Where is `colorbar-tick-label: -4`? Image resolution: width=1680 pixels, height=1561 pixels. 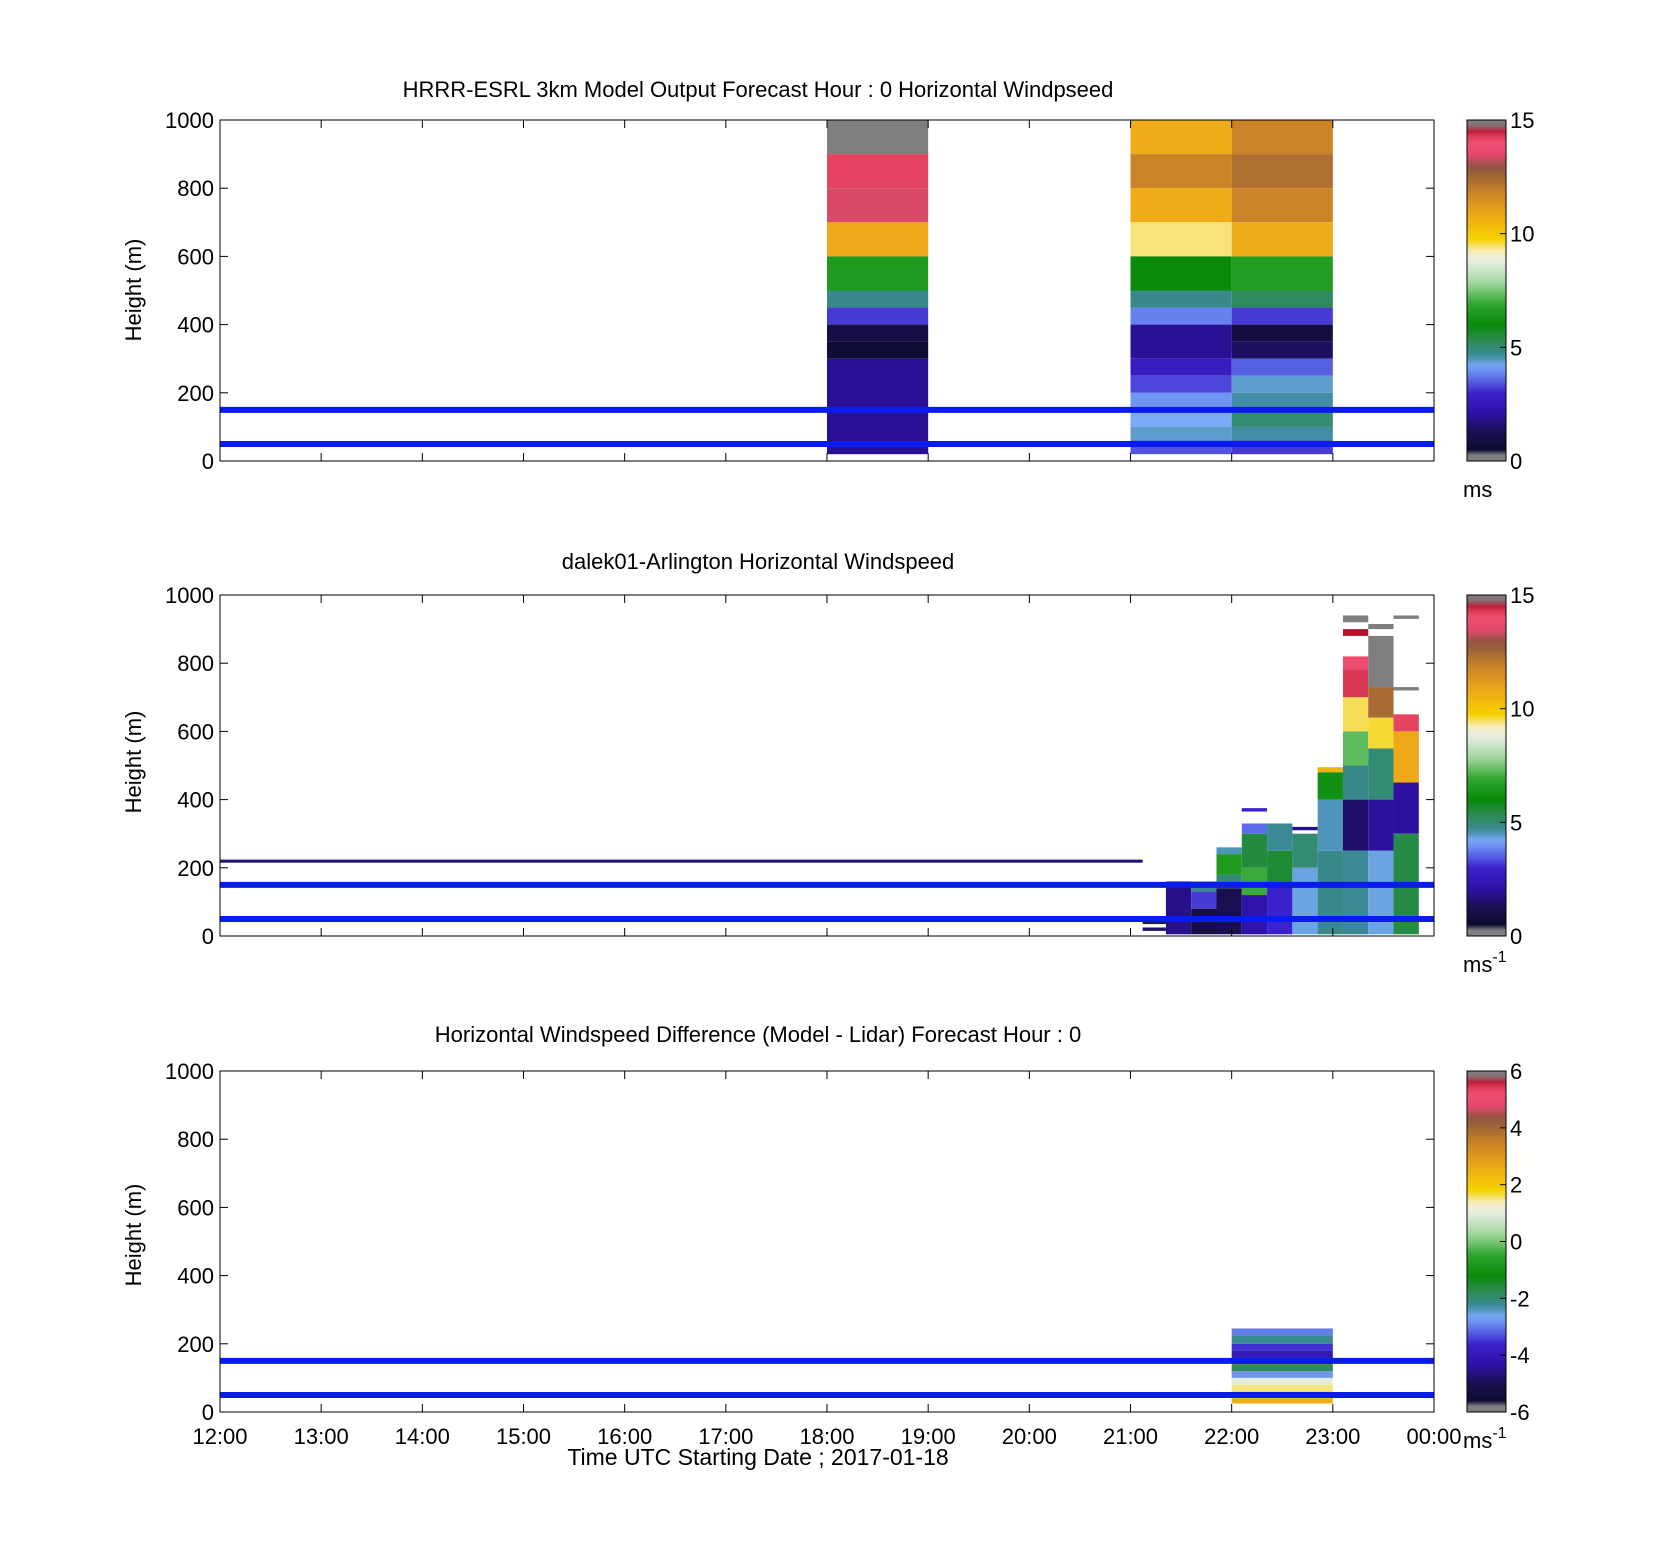 colorbar-tick-label: -4 is located at coordinates (1520, 1355).